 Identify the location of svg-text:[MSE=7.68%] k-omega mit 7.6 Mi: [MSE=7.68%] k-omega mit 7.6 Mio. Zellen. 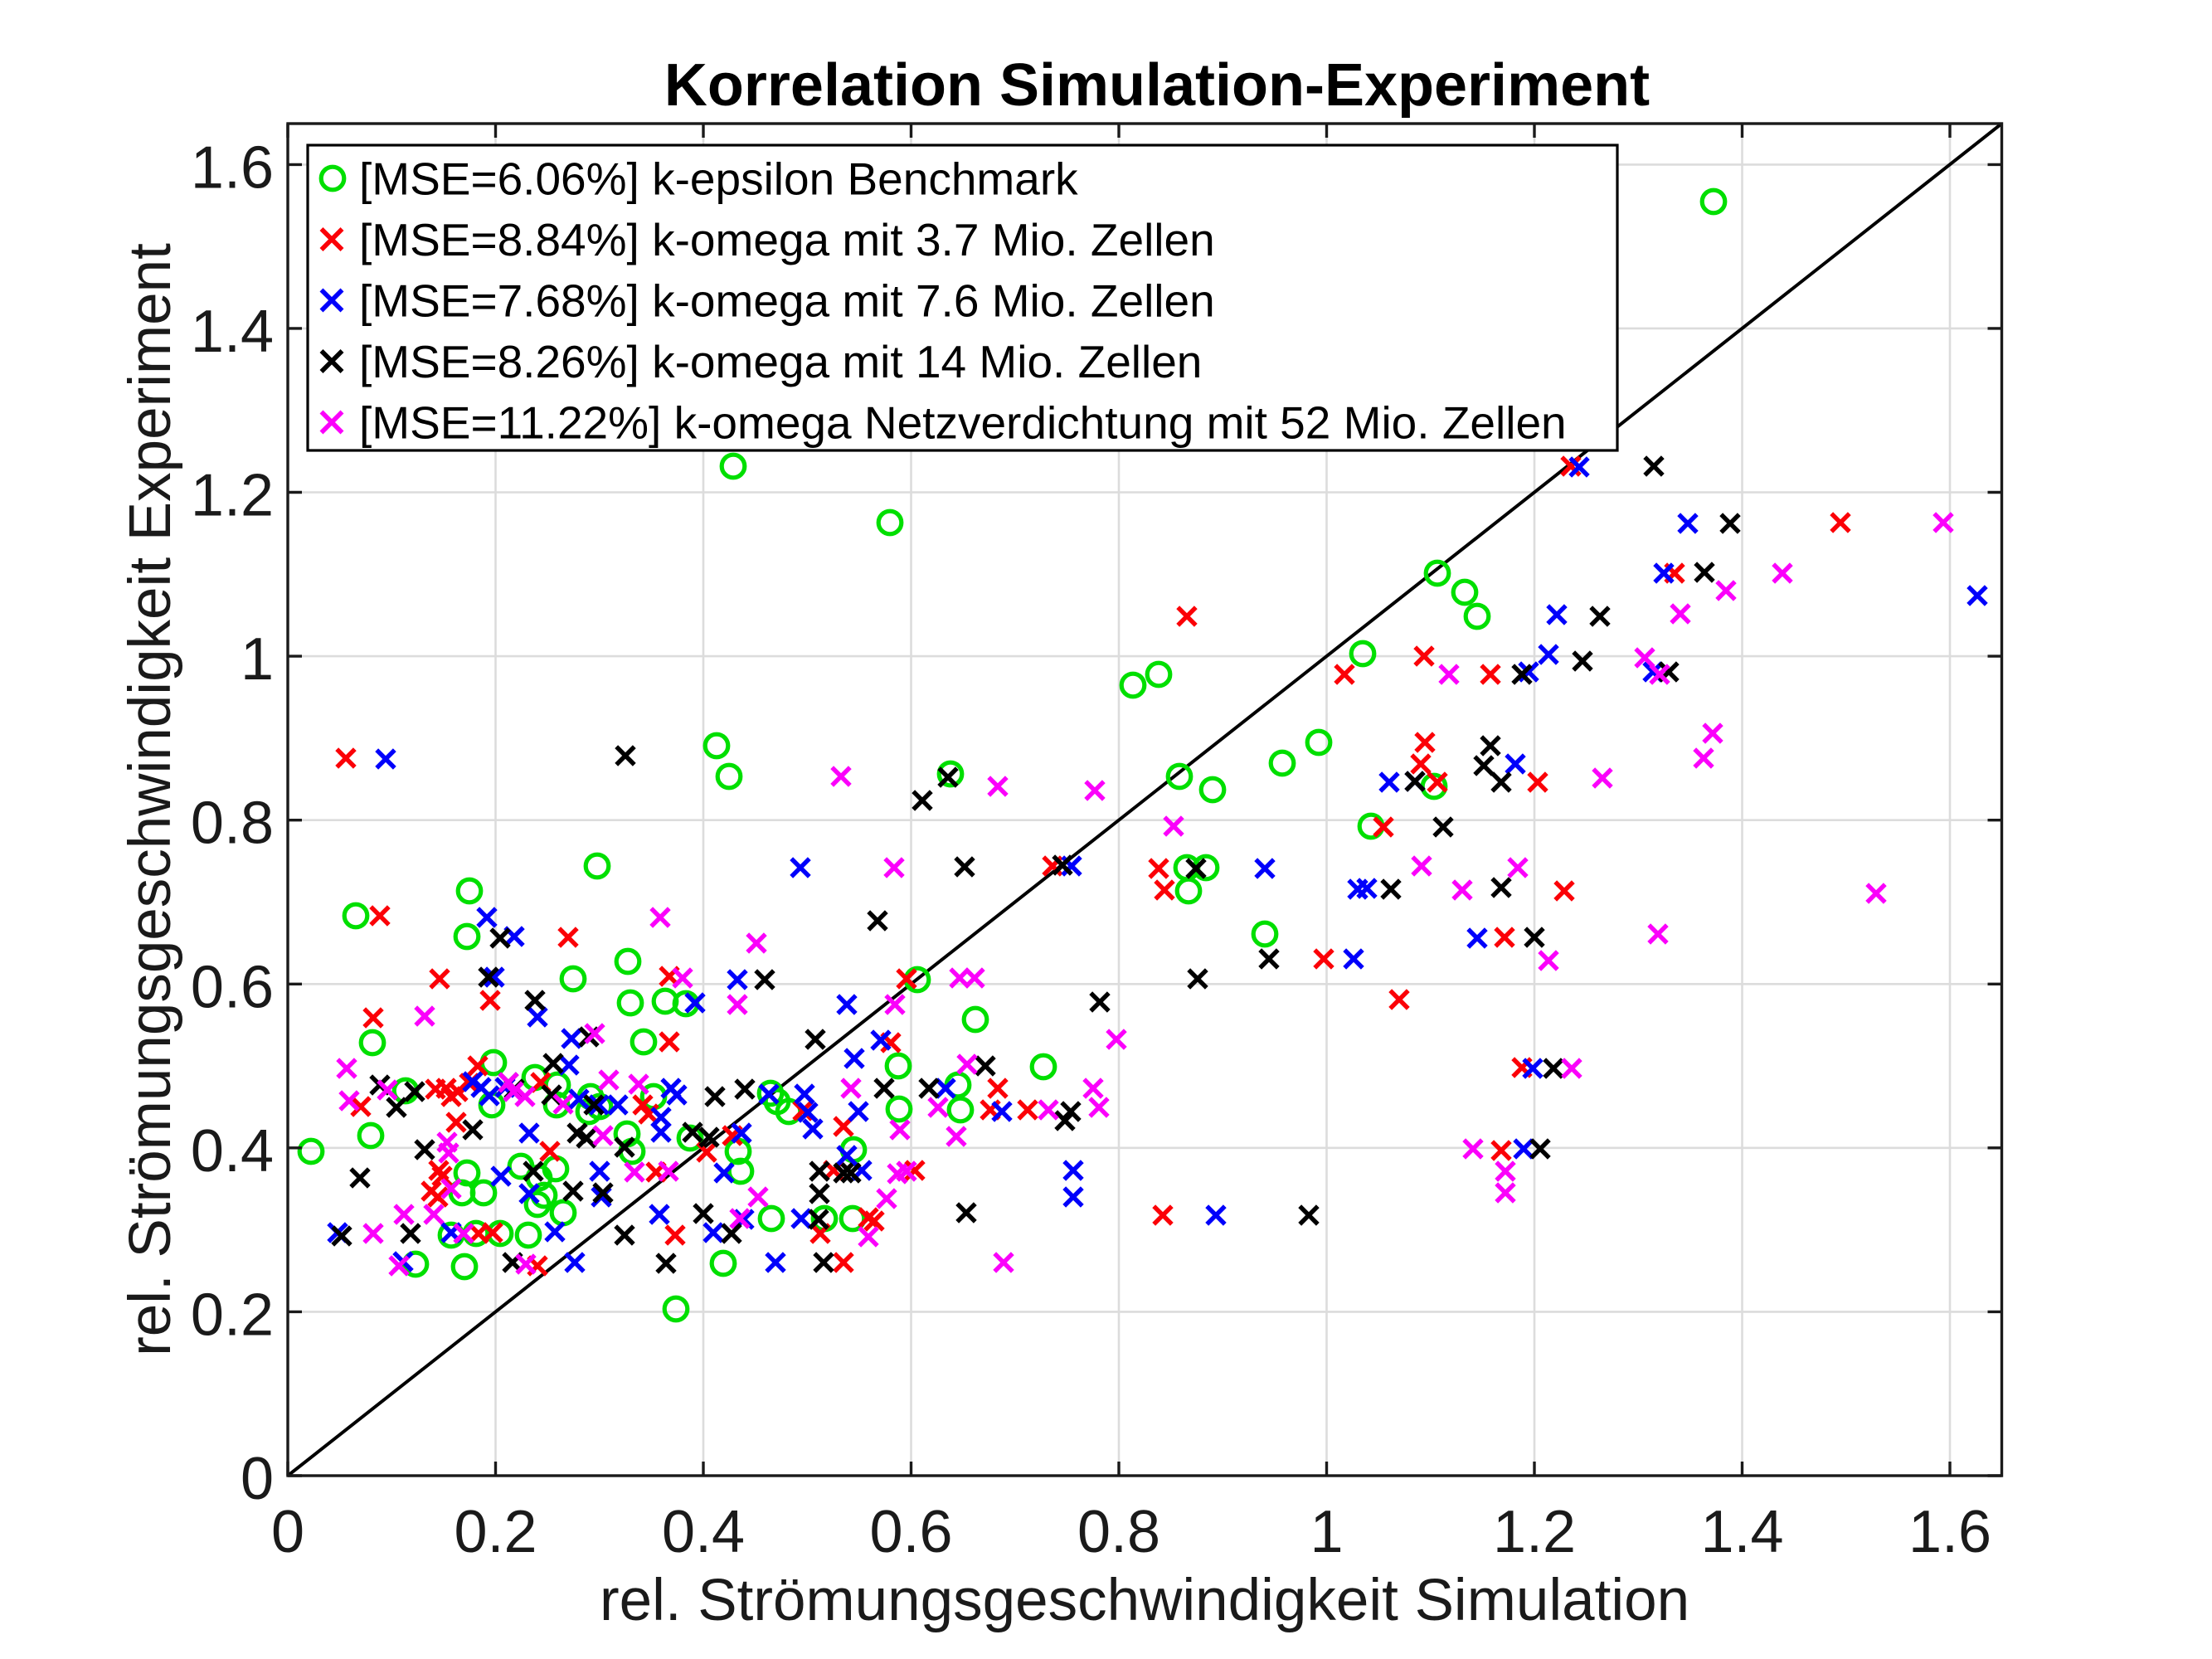
(787, 301).